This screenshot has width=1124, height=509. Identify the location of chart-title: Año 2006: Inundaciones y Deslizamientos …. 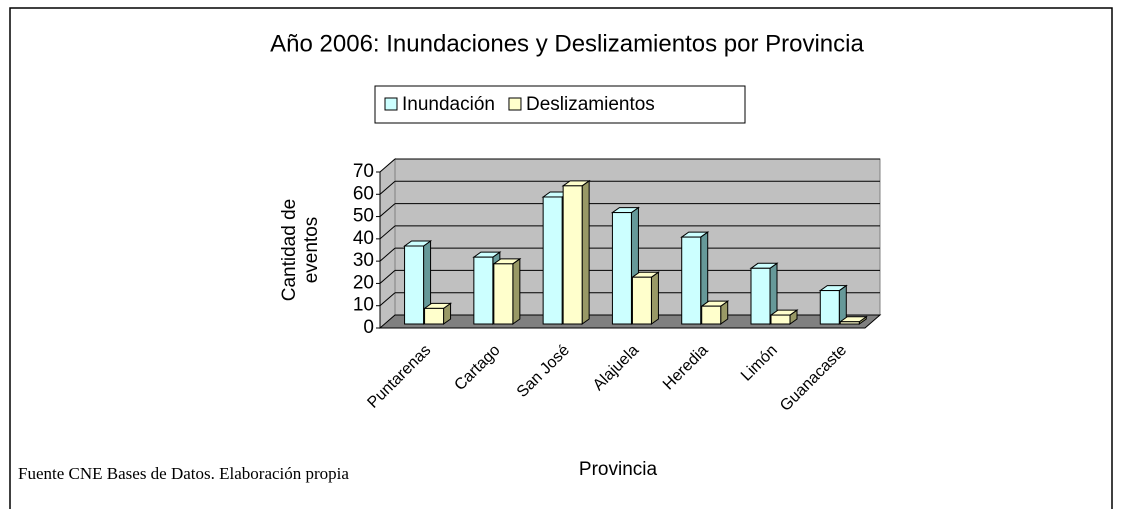
(567, 43).